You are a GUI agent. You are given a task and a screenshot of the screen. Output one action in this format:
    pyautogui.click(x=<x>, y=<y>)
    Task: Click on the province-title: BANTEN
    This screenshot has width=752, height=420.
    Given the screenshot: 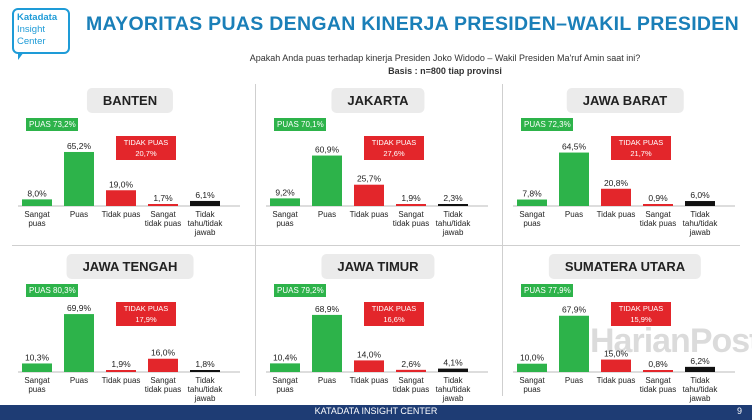 What is the action you would take?
    pyautogui.click(x=130, y=100)
    